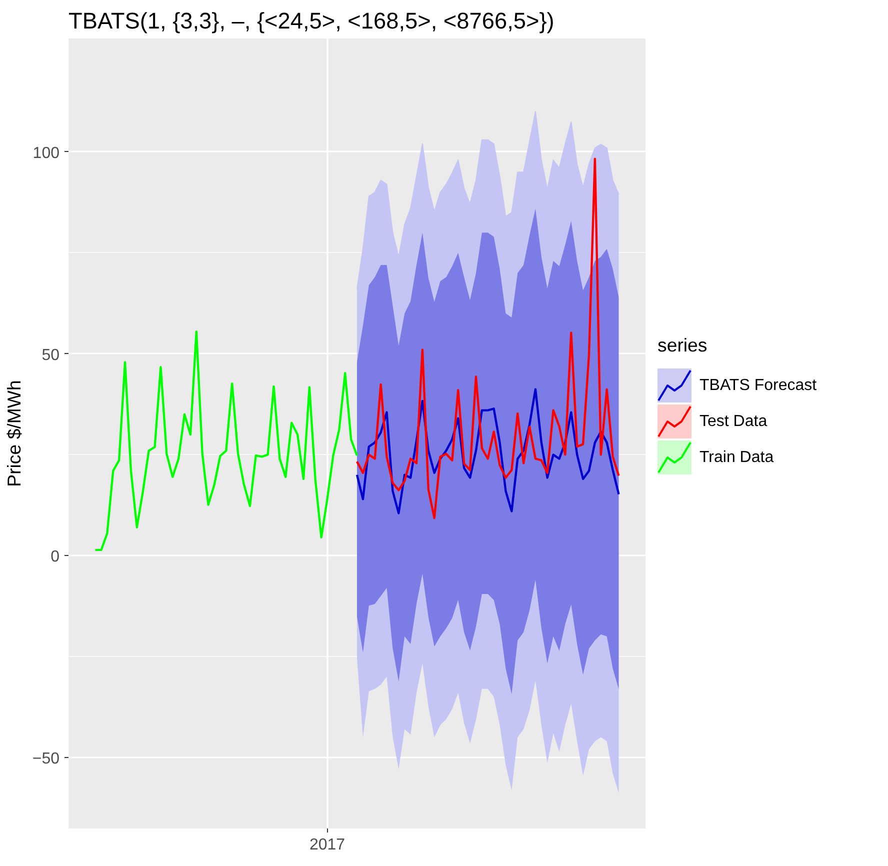 The image size is (888, 866). What do you see at coordinates (734, 421) in the screenshot?
I see `legend-label: Test Data` at bounding box center [734, 421].